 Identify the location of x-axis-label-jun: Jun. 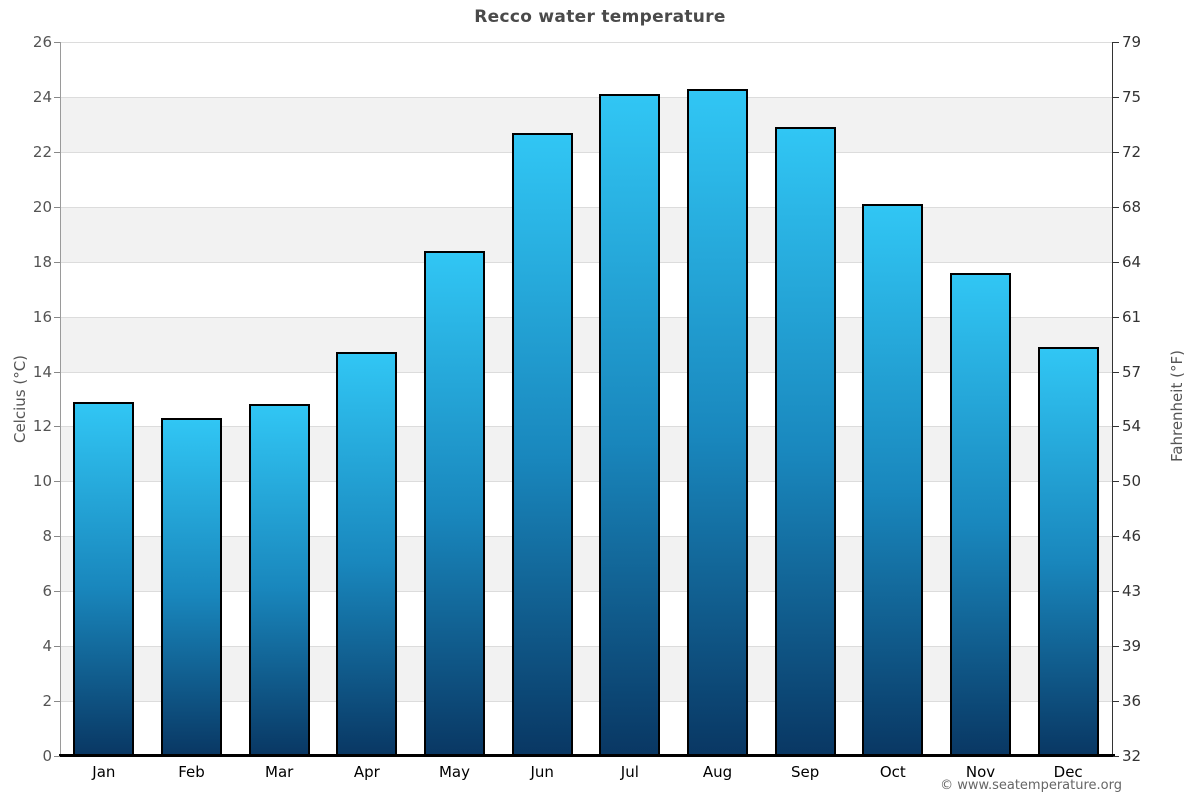
(542, 772).